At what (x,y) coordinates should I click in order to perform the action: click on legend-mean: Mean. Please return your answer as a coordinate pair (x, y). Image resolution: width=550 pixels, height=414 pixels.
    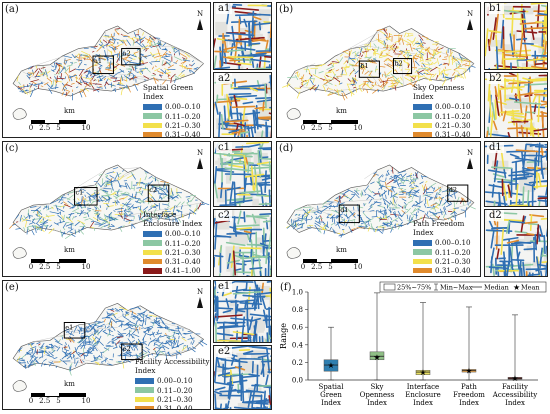
    Looking at the image, I should click on (530, 288).